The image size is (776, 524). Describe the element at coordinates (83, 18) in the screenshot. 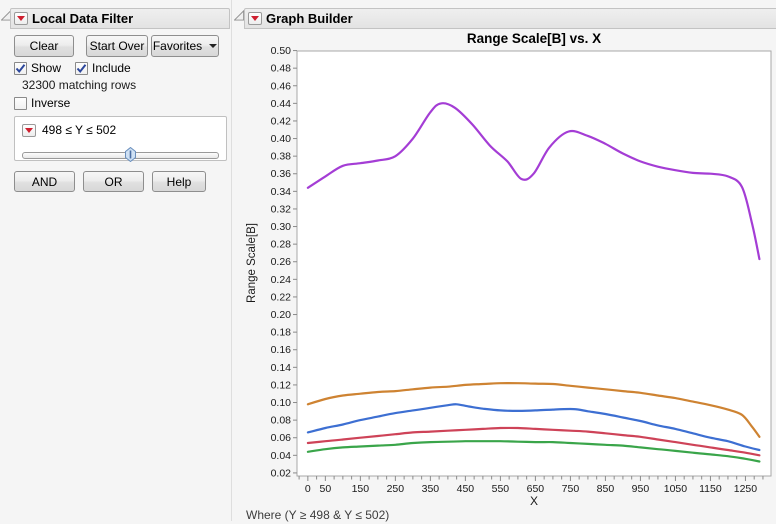

I see `panel-title: Local Data Filter` at that location.